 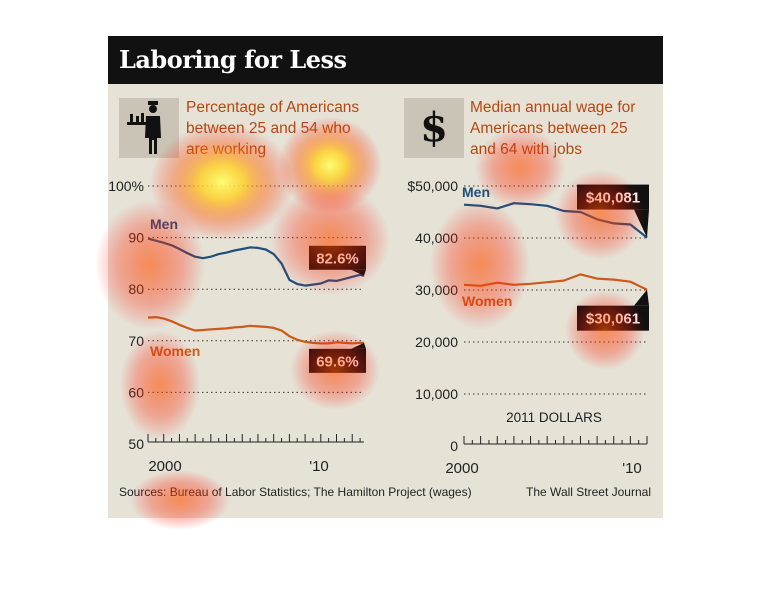 I want to click on end-value-callout-pointer, so click(x=641, y=297).